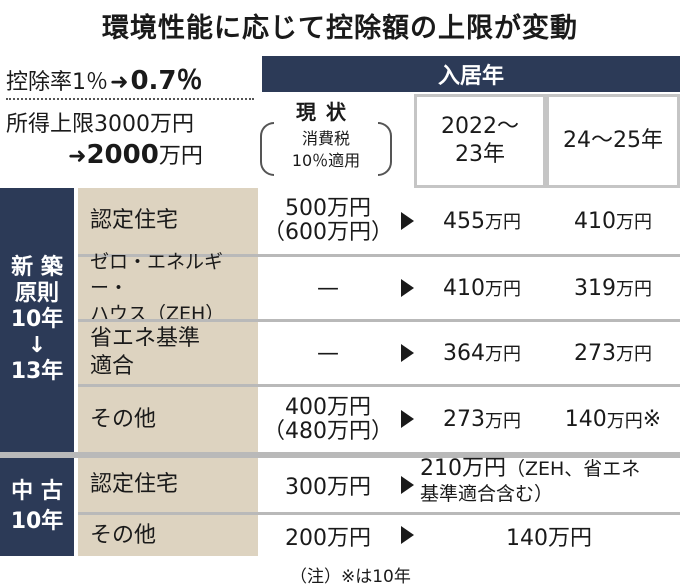 The image size is (680, 586). Describe the element at coordinates (180, 156) in the screenshot. I see `income-limit-unit: 万円` at that location.